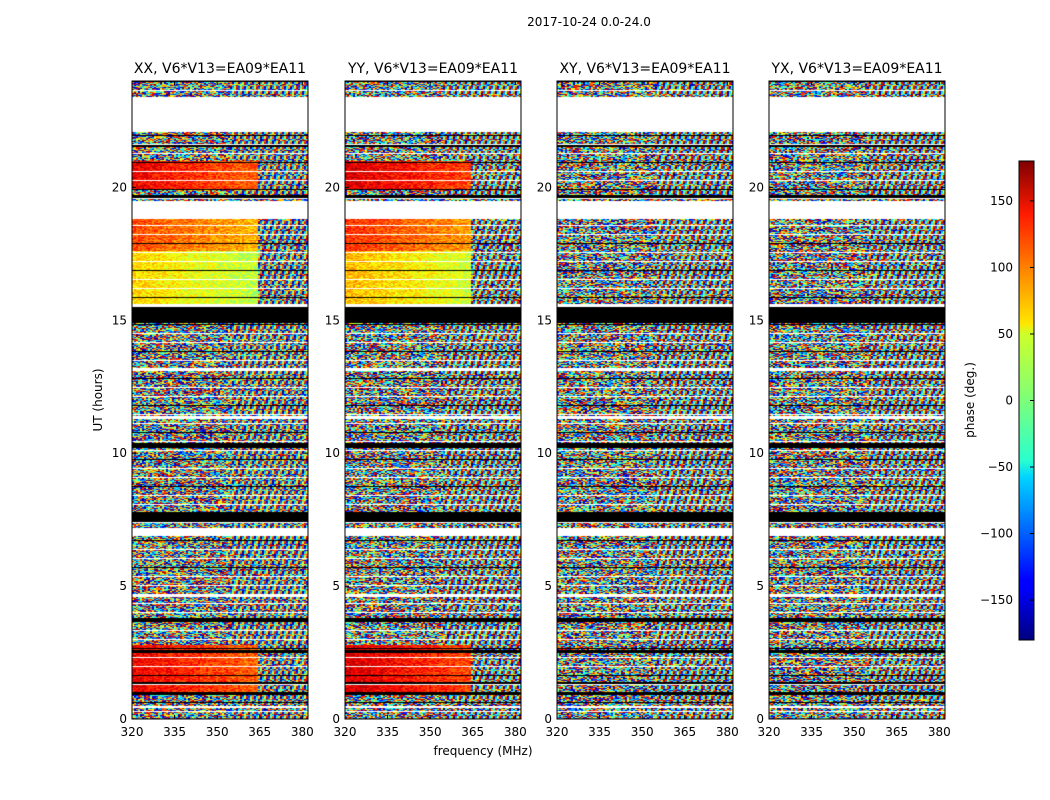 Image resolution: width=1050 pixels, height=800 pixels. What do you see at coordinates (98, 399) in the screenshot?
I see `y-axis-label: UT (hours)` at bounding box center [98, 399].